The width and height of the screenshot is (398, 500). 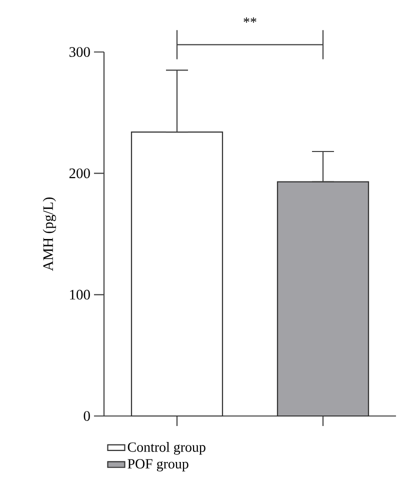 I want to click on y-tick-label: 0, so click(x=87, y=416).